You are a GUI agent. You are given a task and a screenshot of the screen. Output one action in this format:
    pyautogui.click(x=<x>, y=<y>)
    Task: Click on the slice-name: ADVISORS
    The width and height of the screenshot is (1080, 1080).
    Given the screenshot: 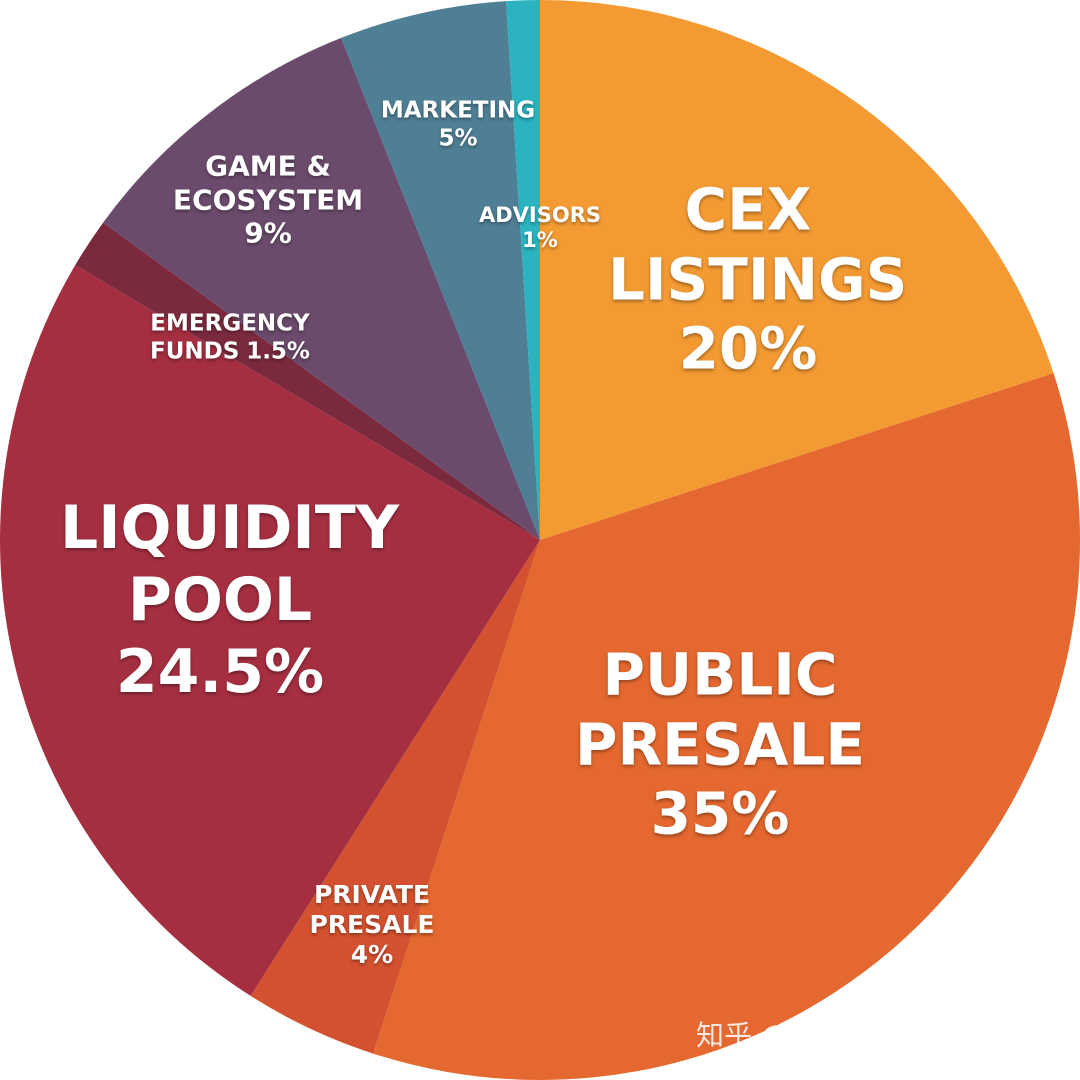 What is the action you would take?
    pyautogui.click(x=540, y=214)
    